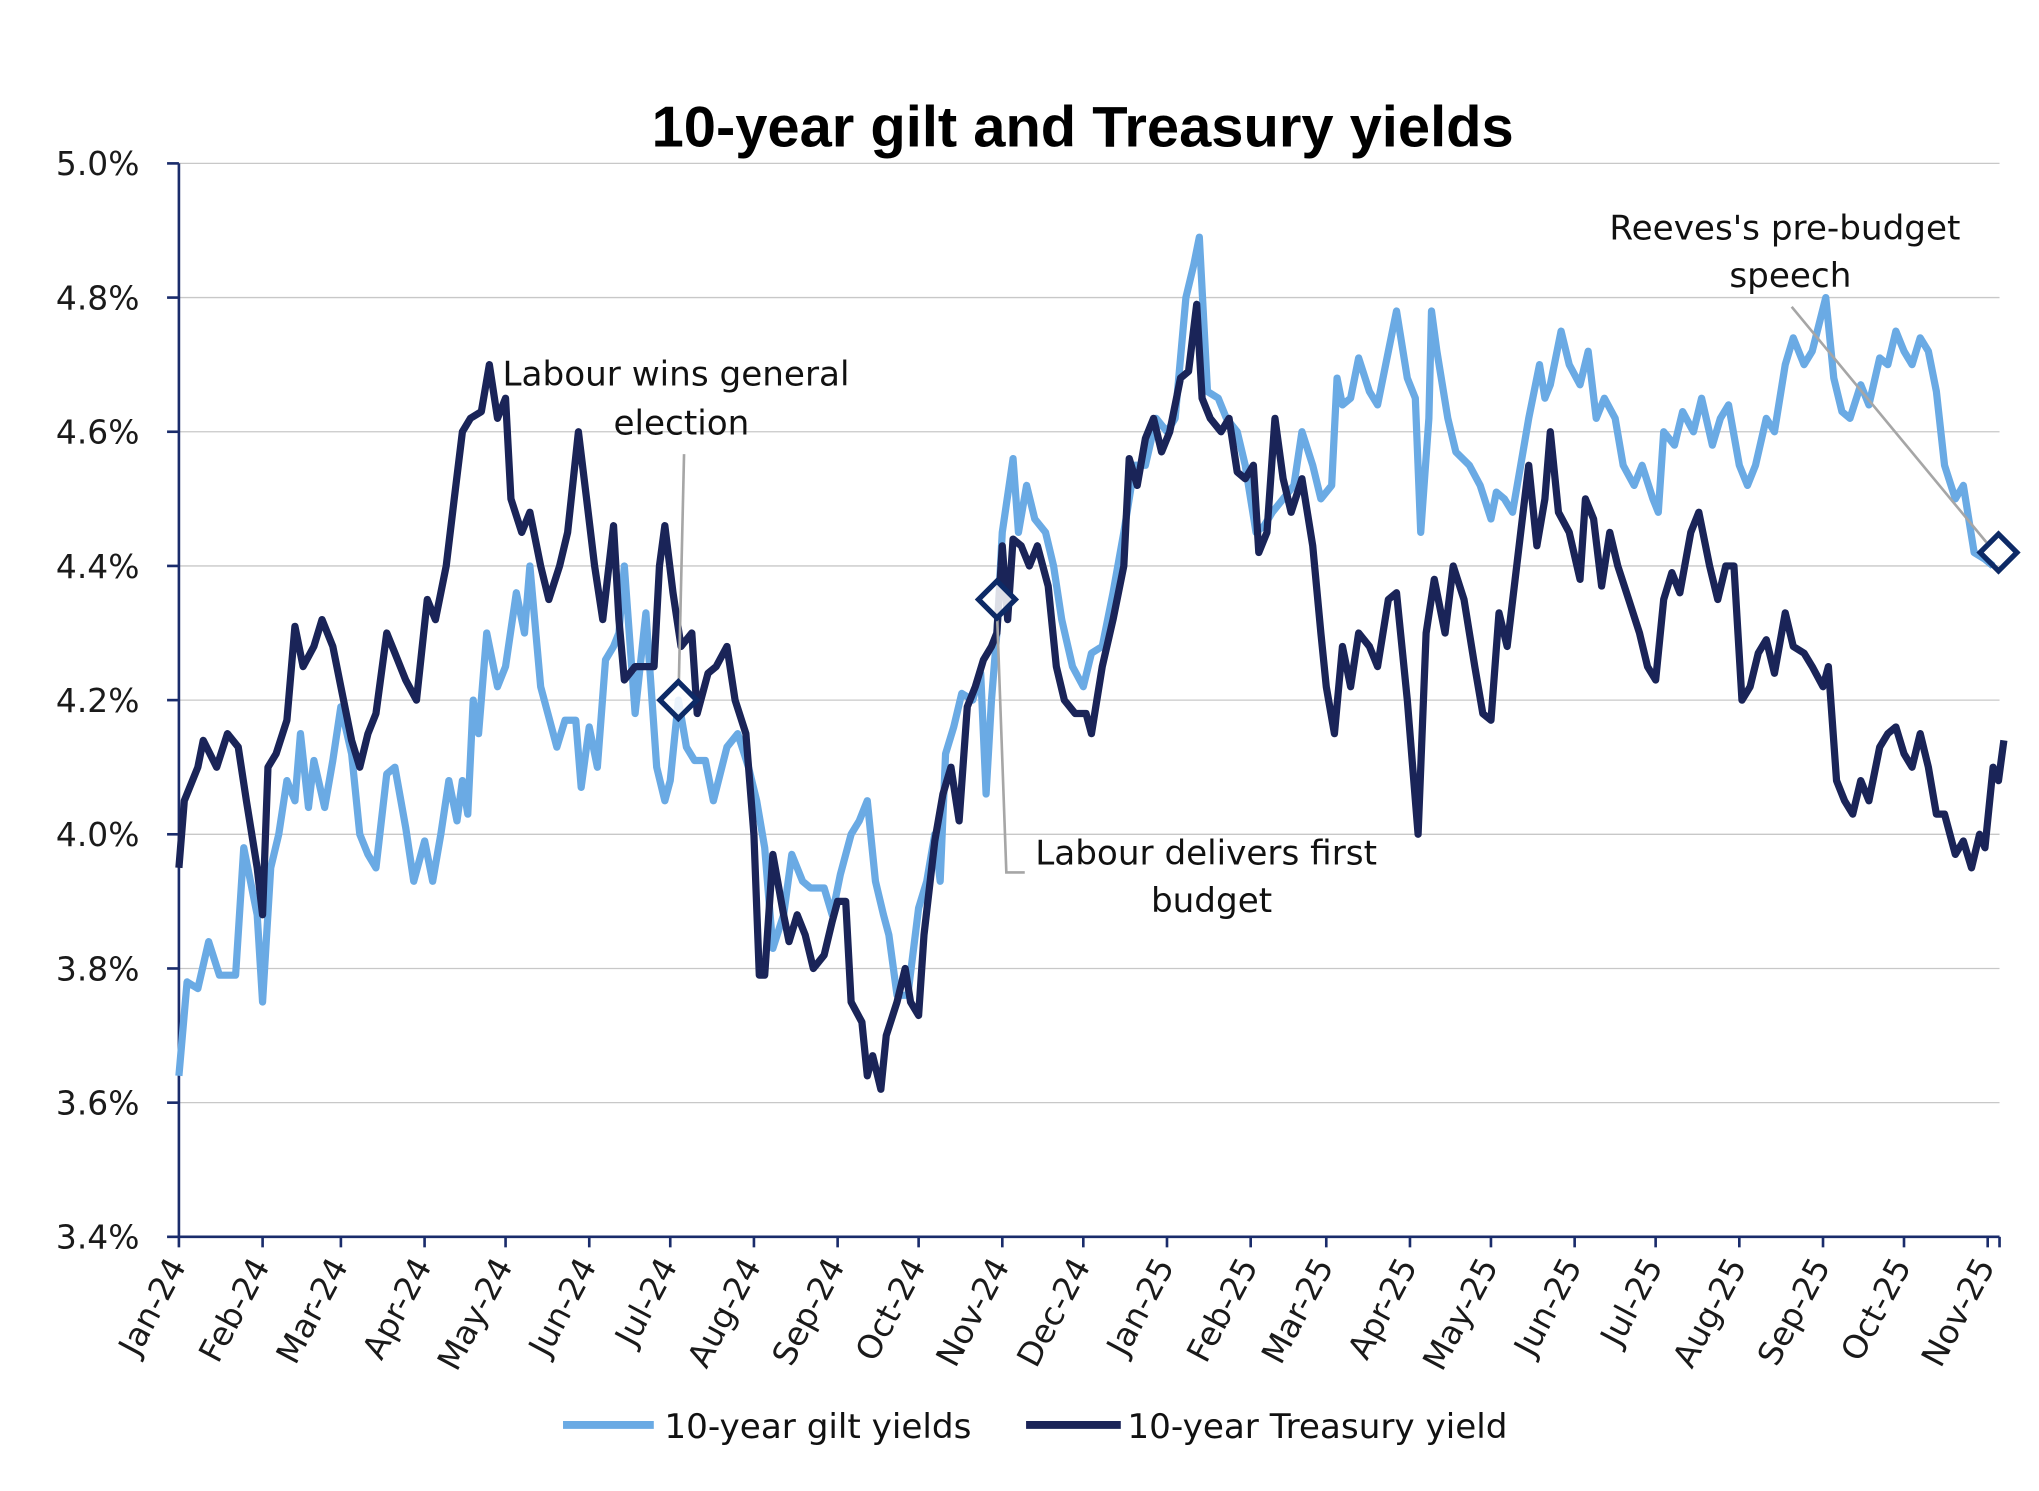 The height and width of the screenshot is (1491, 2039). I want to click on x-tick-label: Jan-25, so click(1140, 1307).